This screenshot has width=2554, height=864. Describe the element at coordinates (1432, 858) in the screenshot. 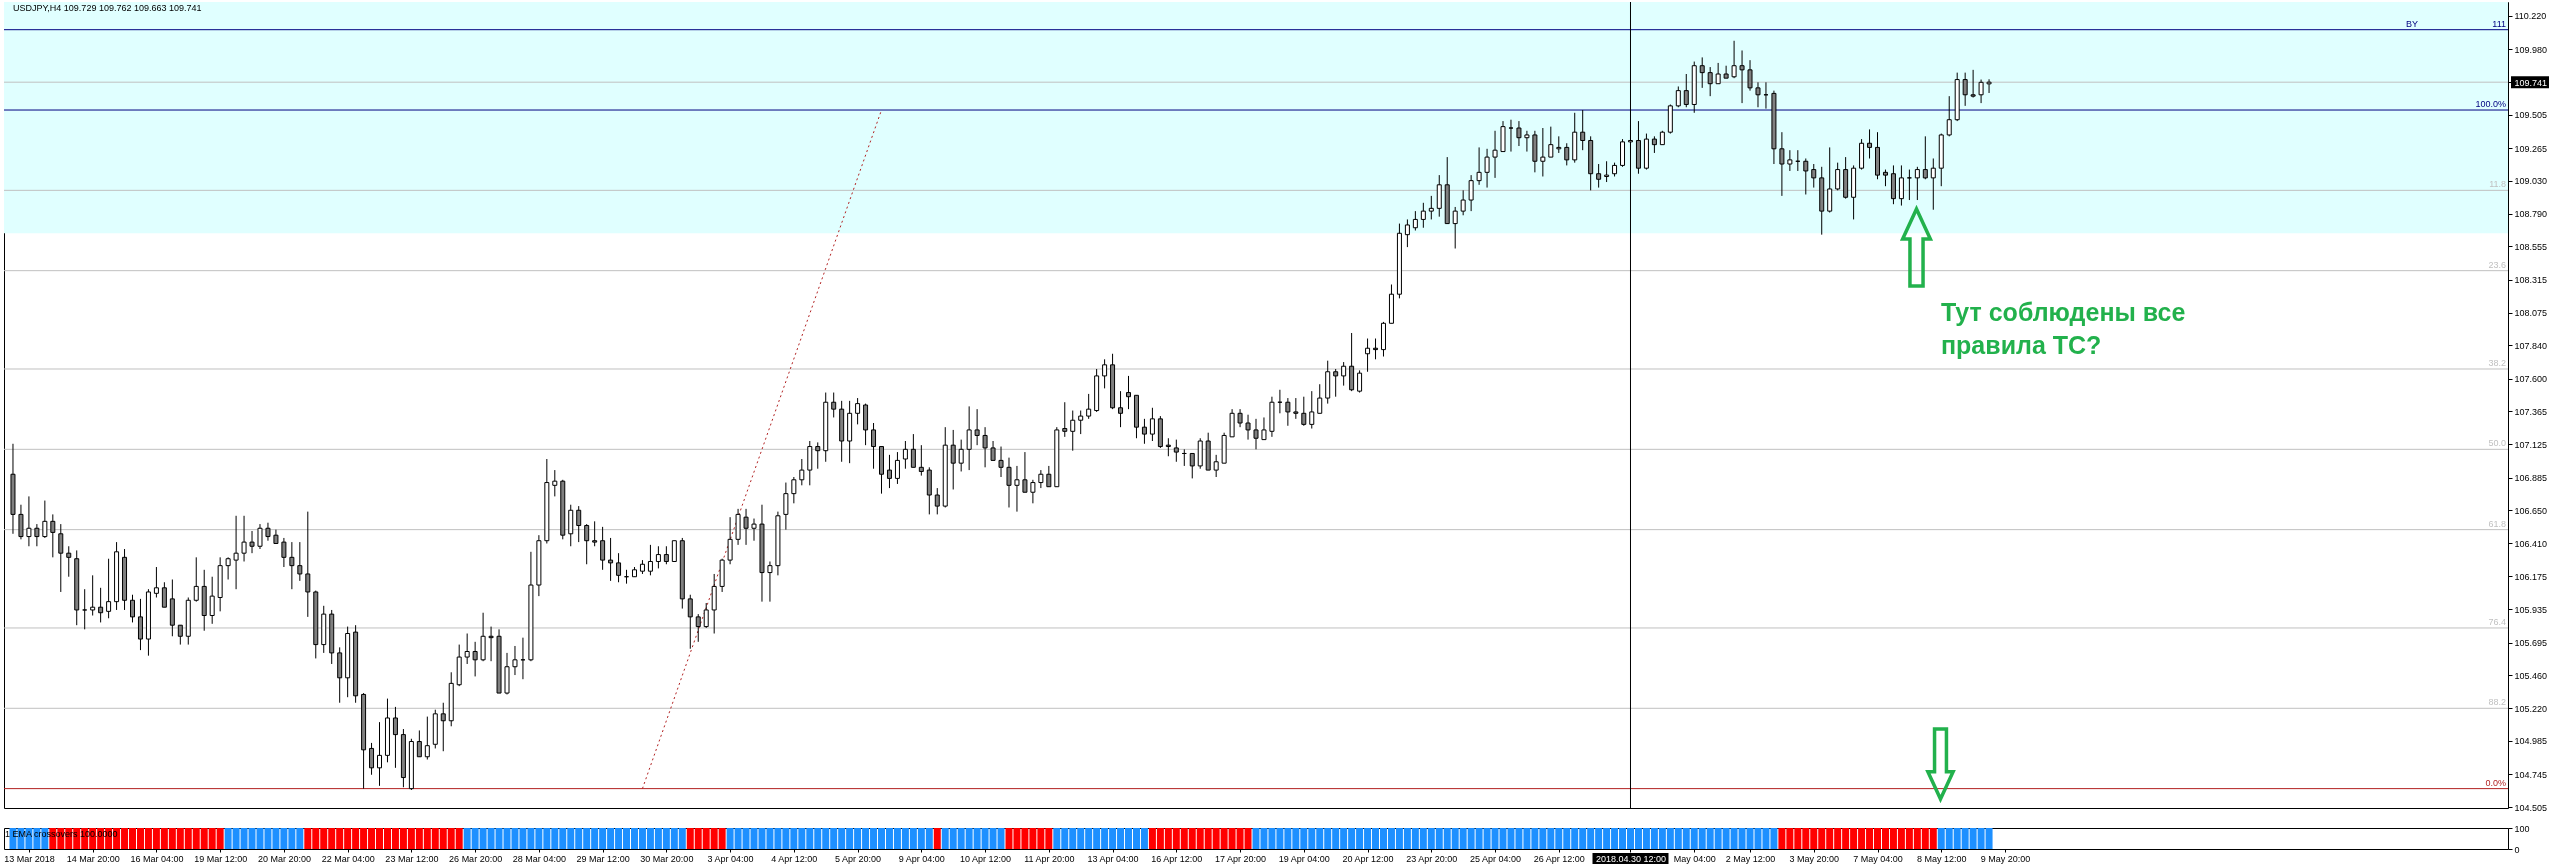

I see `x-tick-label: 23 Apr 20:00` at that location.